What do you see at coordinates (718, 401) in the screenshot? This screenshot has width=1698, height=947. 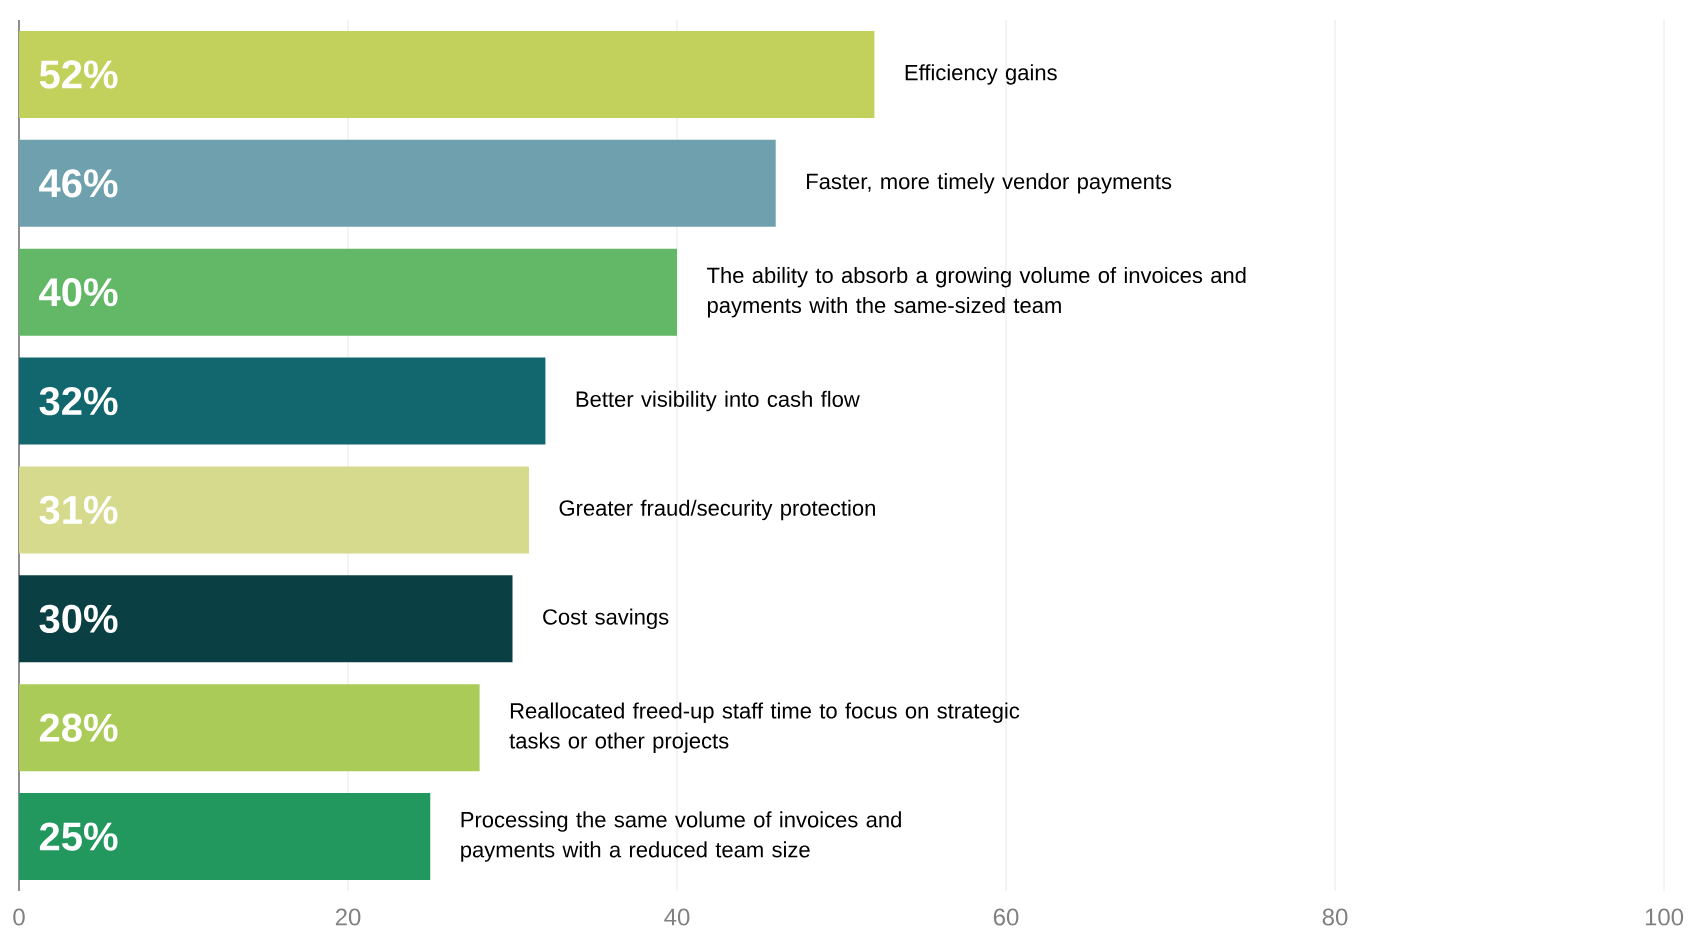 I see `y-tick-label: Better visibility into cash flow` at bounding box center [718, 401].